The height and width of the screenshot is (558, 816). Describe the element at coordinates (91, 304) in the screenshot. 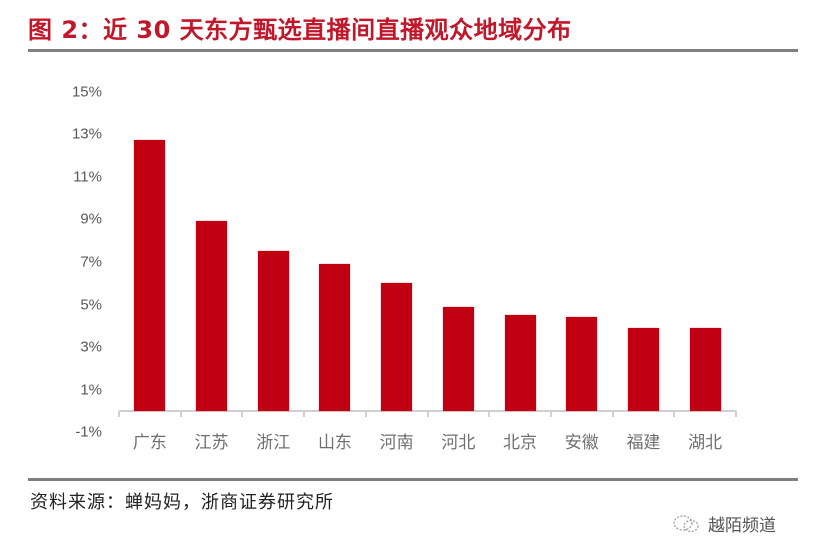

I see `y-tick-label: 5%` at that location.